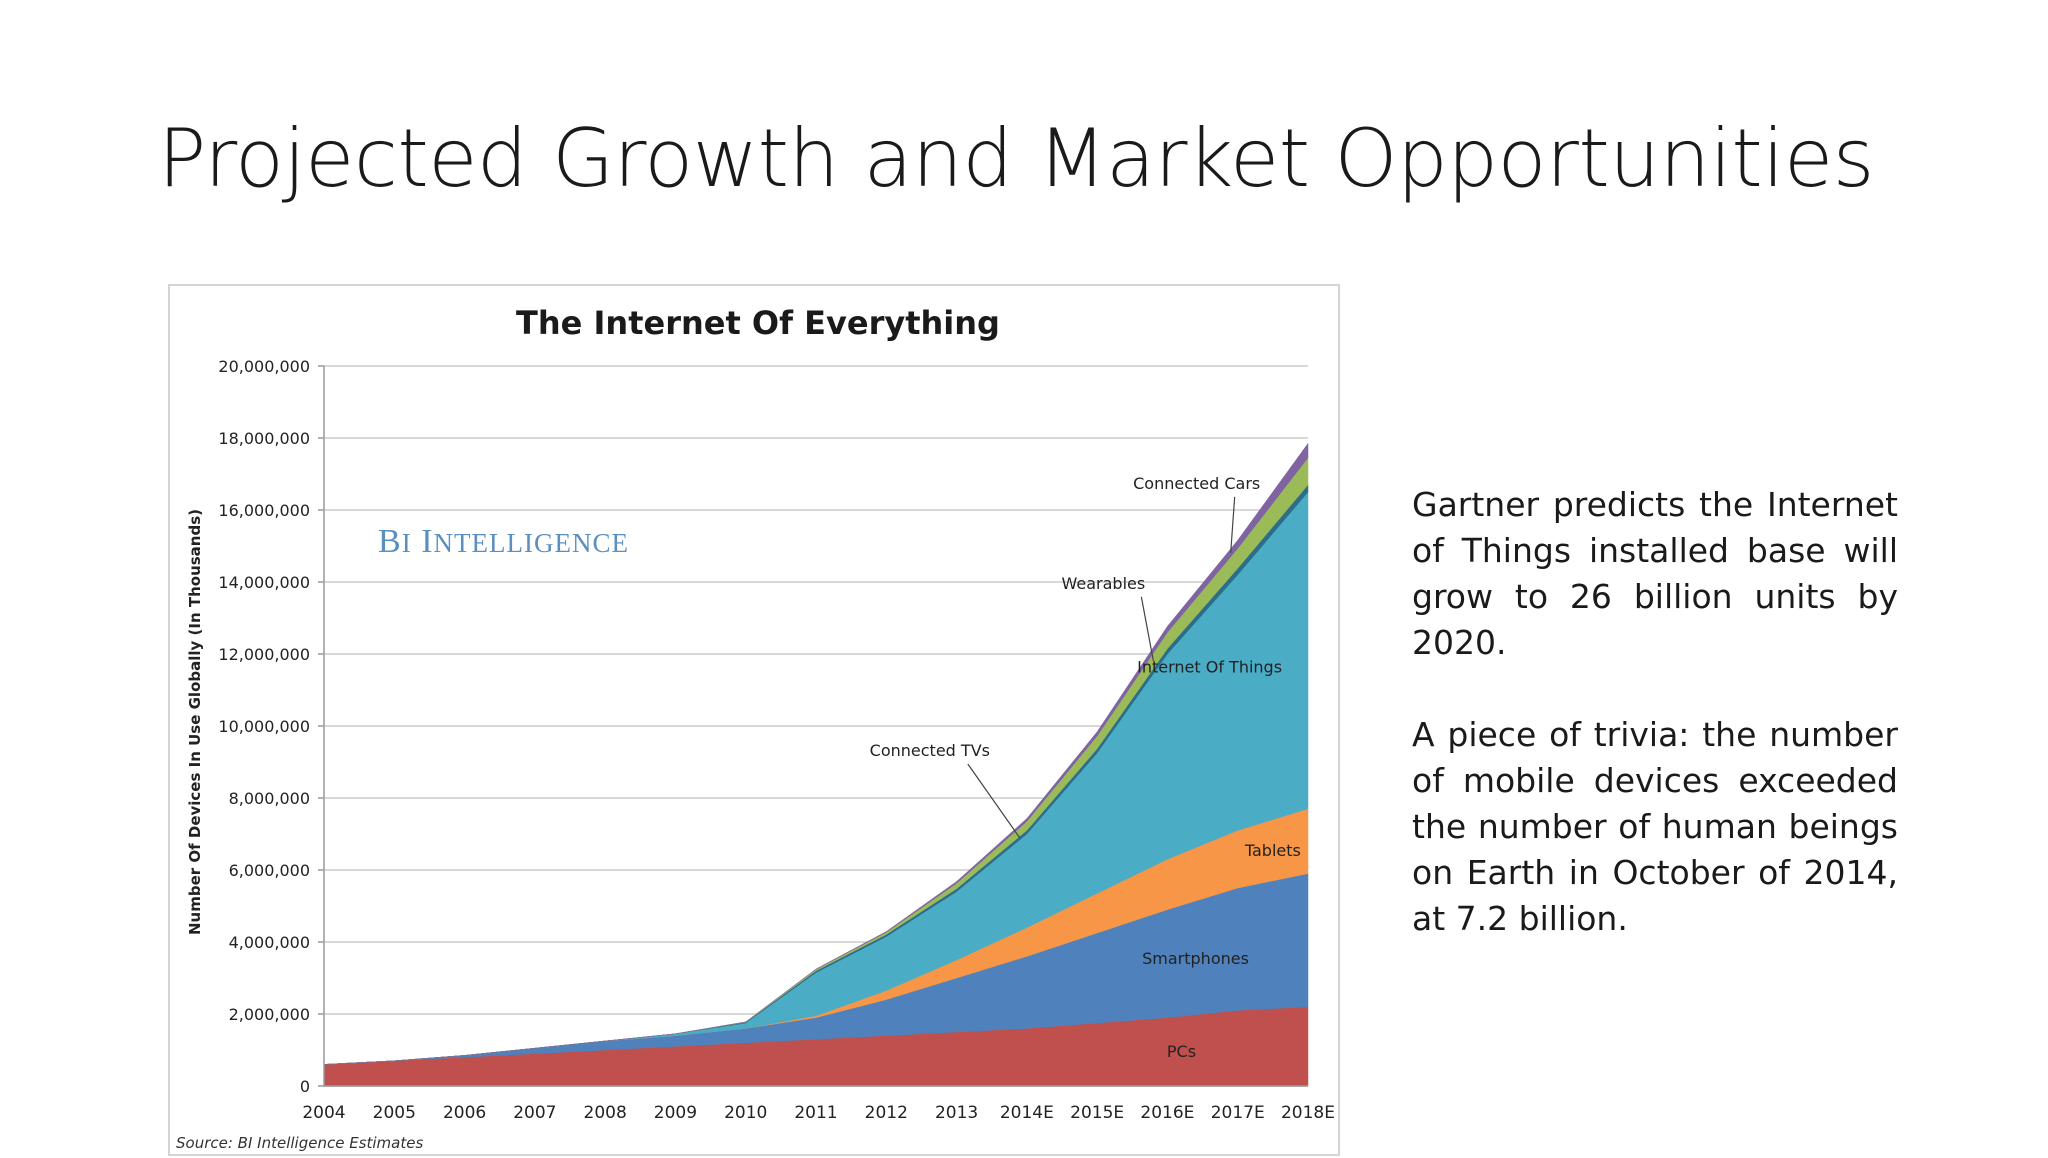 This screenshot has width=2048, height=1158. Describe the element at coordinates (1097, 1113) in the screenshot. I see `x-tick-label: 2015E` at that location.